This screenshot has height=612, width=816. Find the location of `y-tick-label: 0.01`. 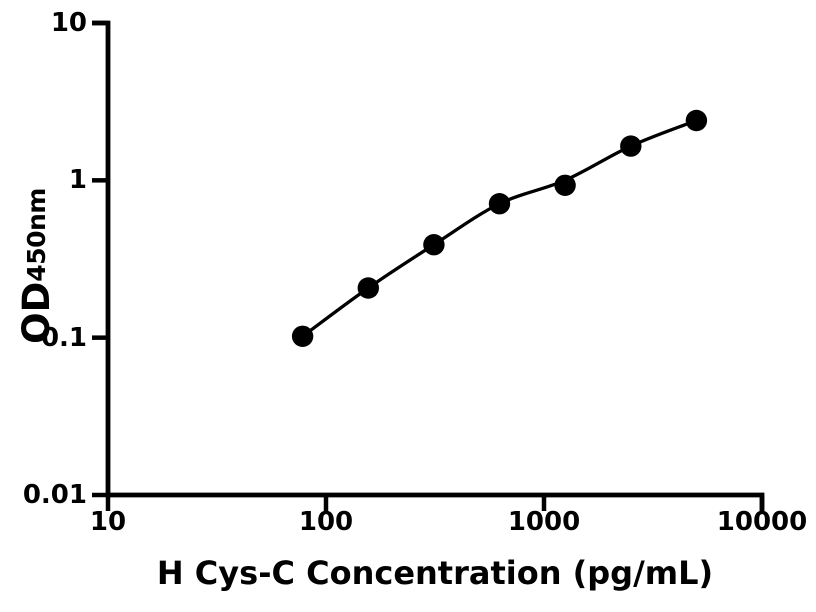

y-tick-label: 0.01 is located at coordinates (54, 495).